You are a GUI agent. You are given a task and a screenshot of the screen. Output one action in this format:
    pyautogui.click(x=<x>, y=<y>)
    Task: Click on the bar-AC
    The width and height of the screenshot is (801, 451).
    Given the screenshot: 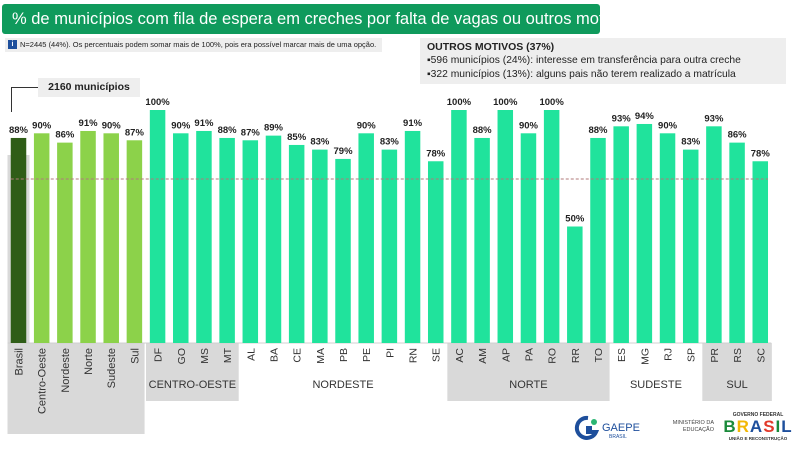 What is the action you would take?
    pyautogui.click(x=459, y=226)
    